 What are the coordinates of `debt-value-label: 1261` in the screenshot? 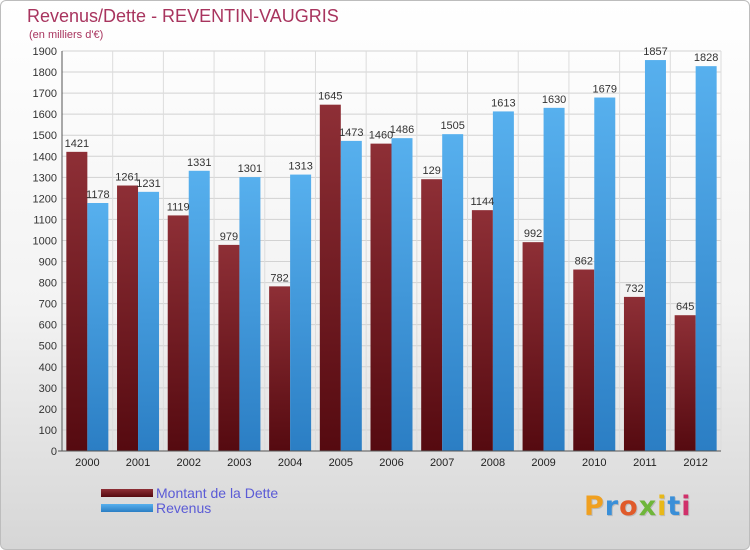 It's located at (127, 178).